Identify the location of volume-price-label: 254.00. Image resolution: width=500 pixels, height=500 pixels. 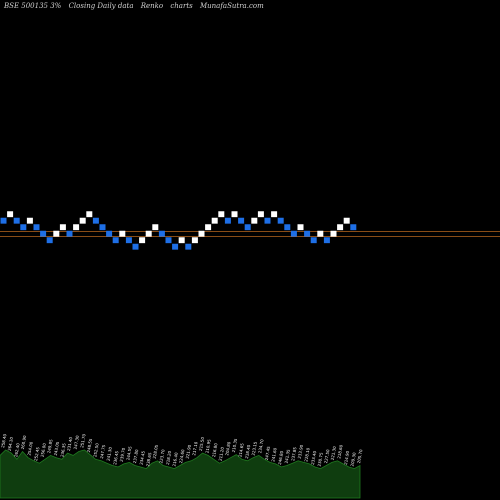
(29, 448).